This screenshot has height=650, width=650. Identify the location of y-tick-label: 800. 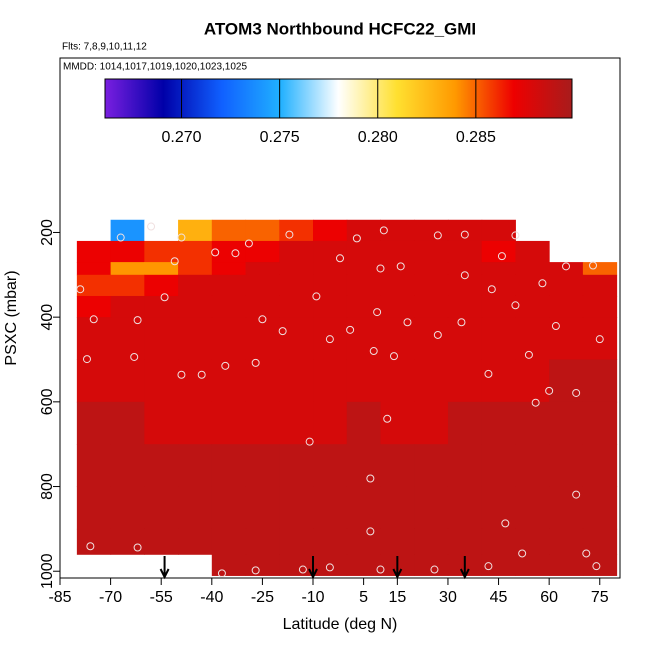
(47, 486).